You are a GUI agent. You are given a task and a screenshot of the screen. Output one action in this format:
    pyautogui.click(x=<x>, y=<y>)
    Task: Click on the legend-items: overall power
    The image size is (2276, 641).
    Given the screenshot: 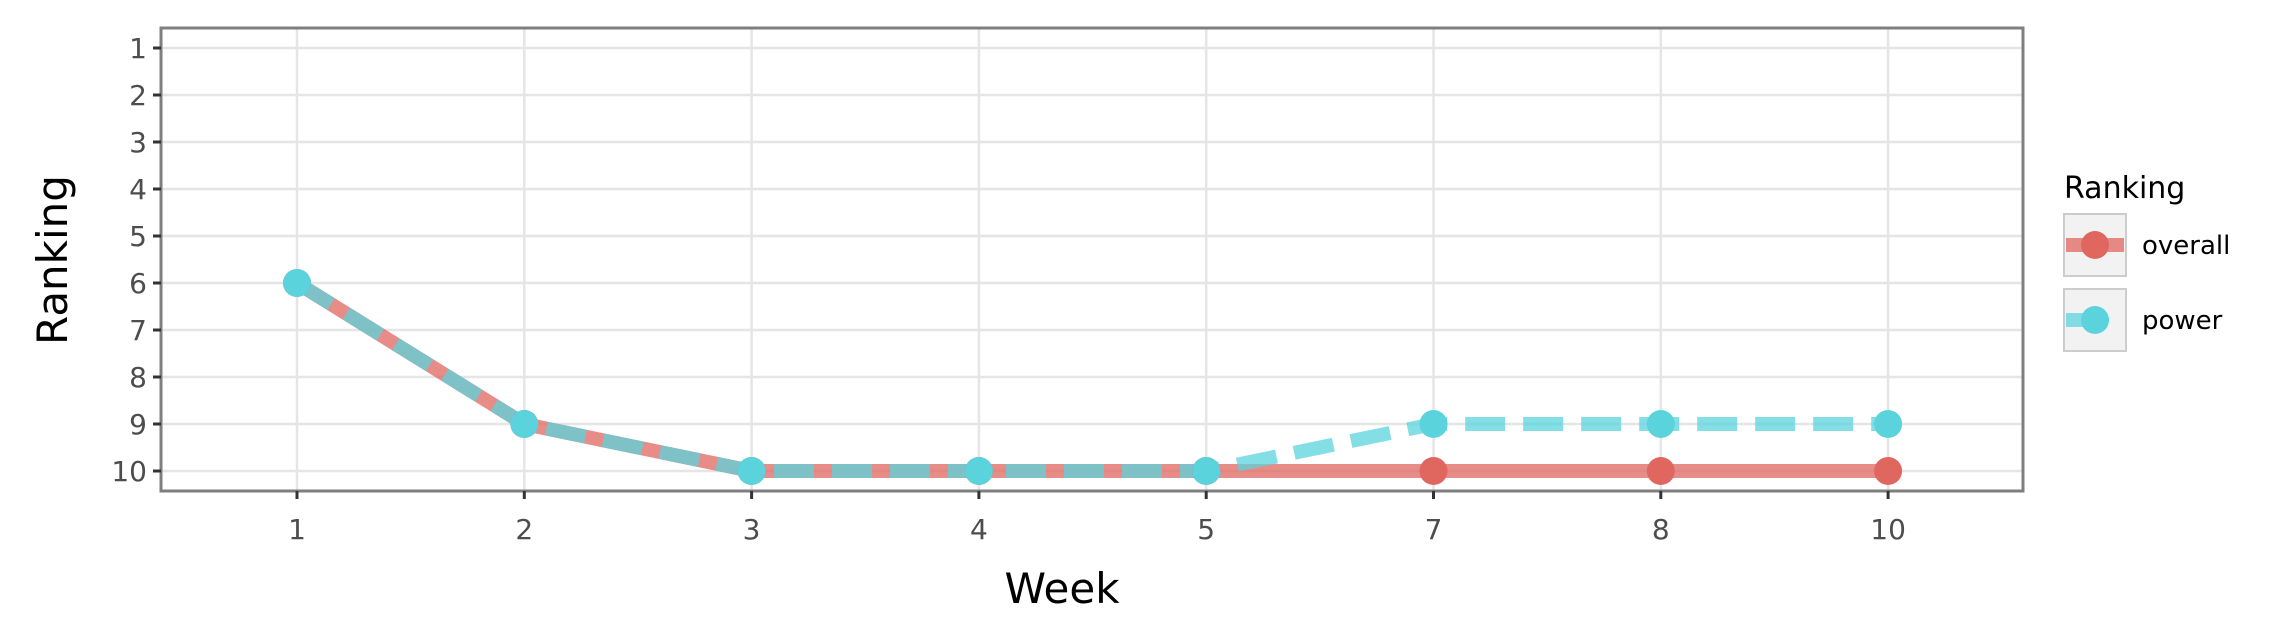 What is the action you would take?
    pyautogui.click(x=2146, y=282)
    